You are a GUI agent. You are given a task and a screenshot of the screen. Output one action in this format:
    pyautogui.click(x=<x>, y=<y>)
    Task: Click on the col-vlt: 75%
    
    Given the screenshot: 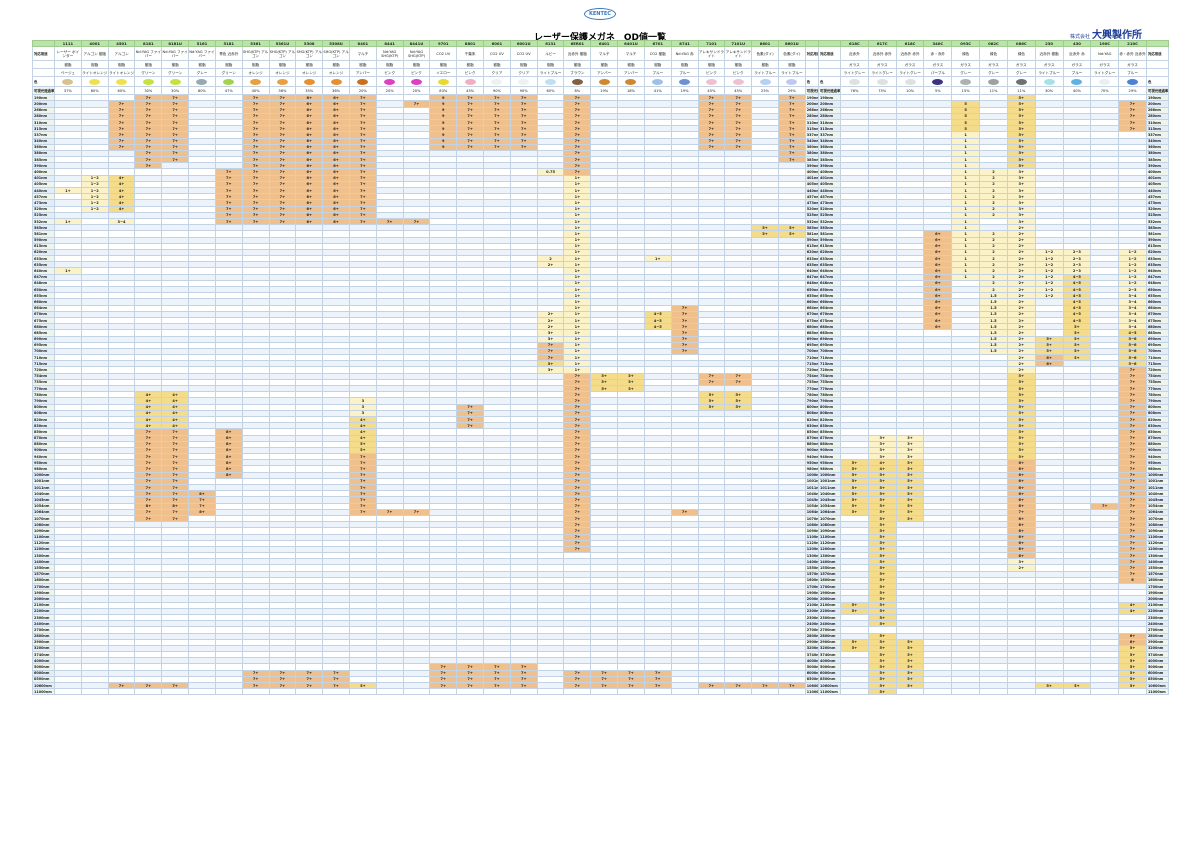 What is the action you would take?
    pyautogui.click(x=882, y=91)
    